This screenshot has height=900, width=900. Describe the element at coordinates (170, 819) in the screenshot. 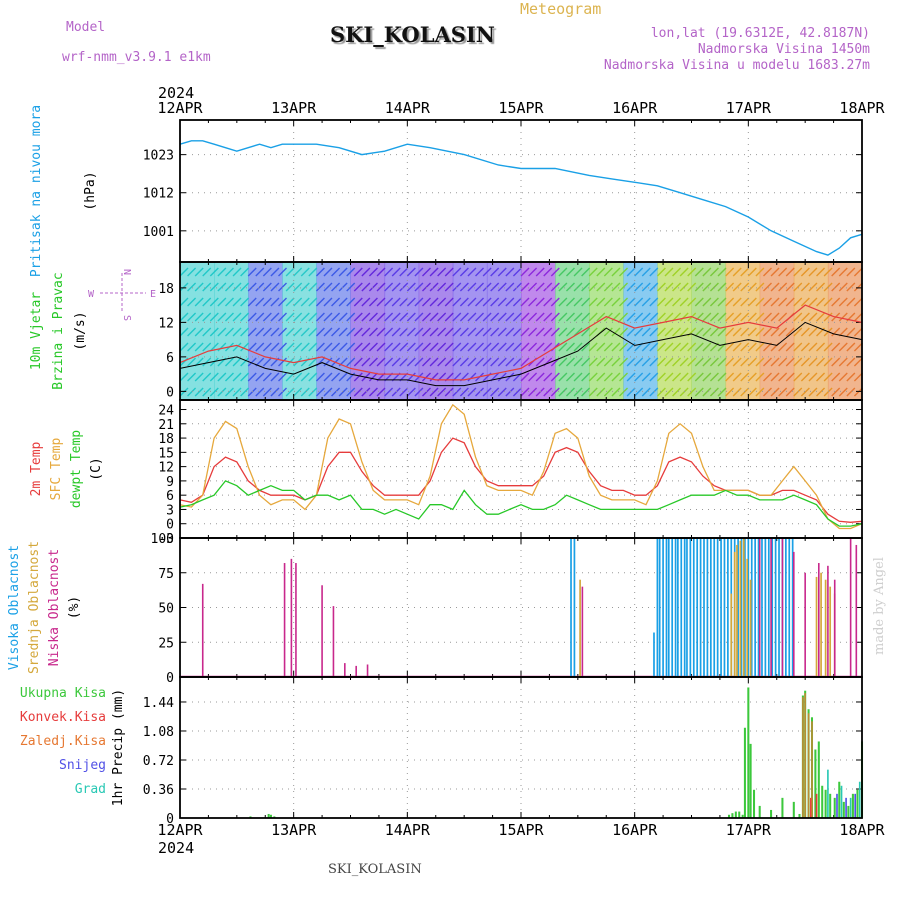

I see `y-tick-label: 0` at that location.